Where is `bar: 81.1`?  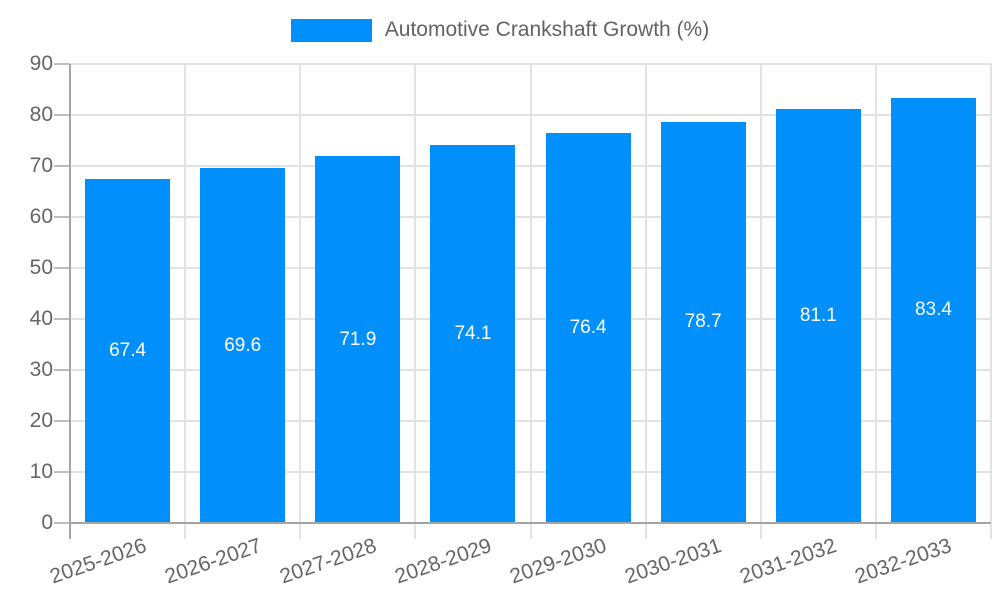
bar: 81.1 is located at coordinates (818, 316).